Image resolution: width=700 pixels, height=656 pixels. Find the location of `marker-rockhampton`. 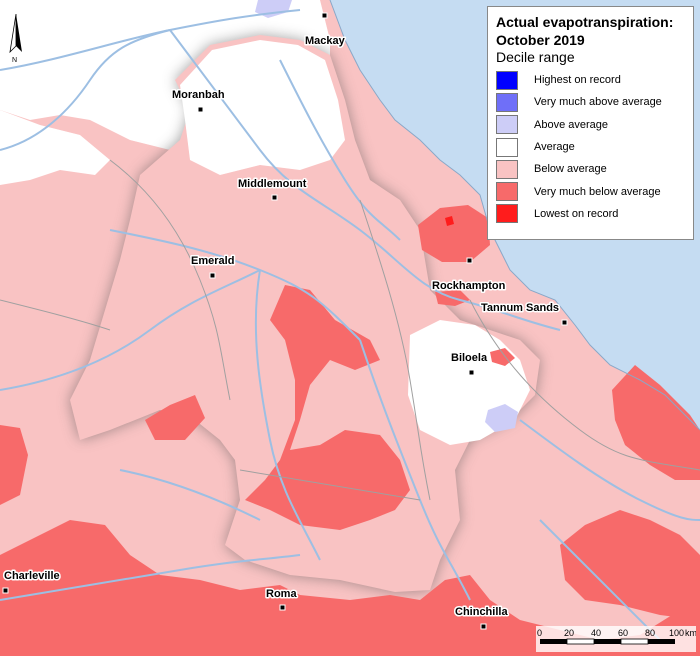

marker-rockhampton is located at coordinates (469, 260).